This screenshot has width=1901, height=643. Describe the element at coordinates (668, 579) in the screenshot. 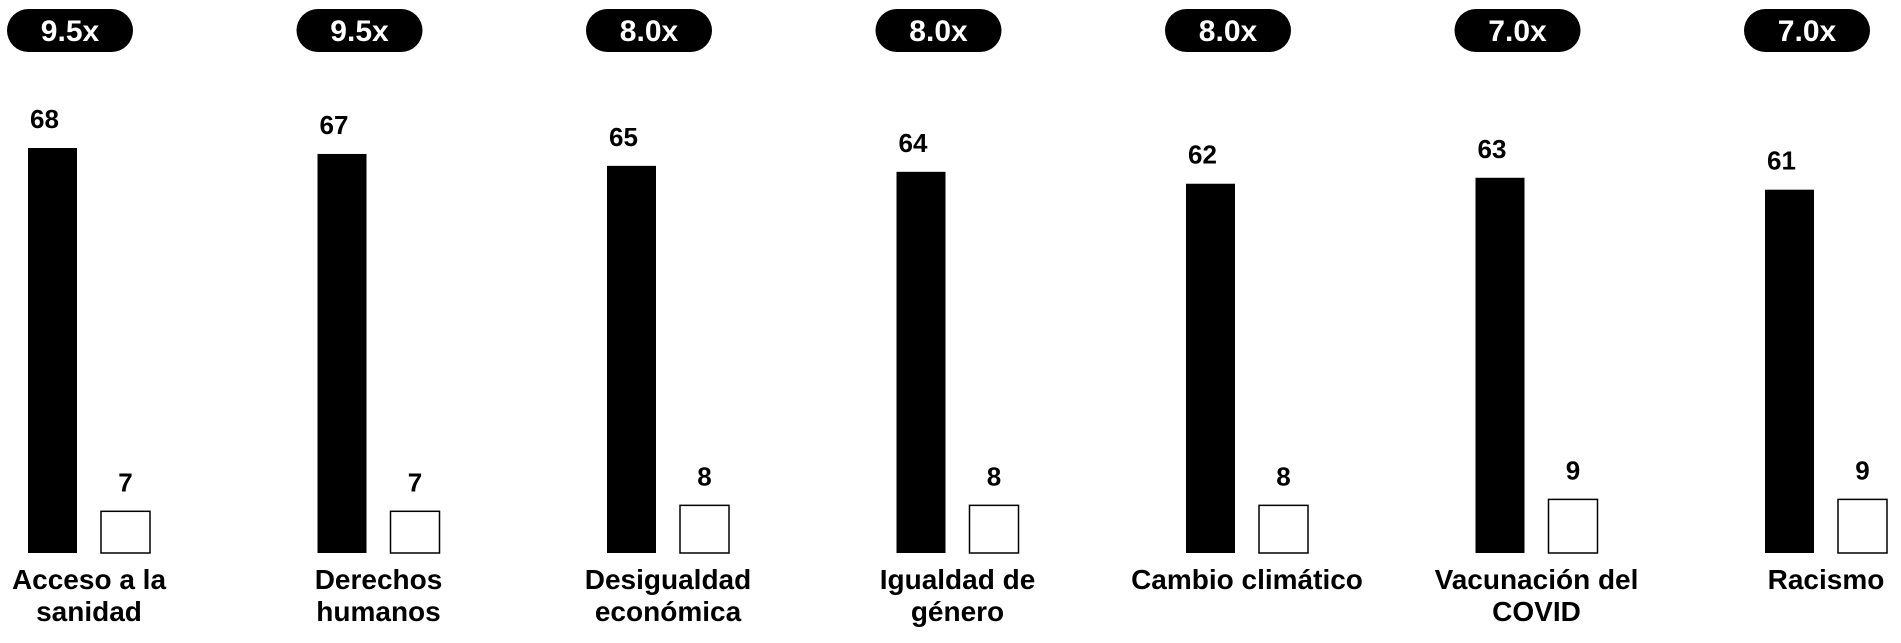

I see `category-label: Desigualdad` at that location.